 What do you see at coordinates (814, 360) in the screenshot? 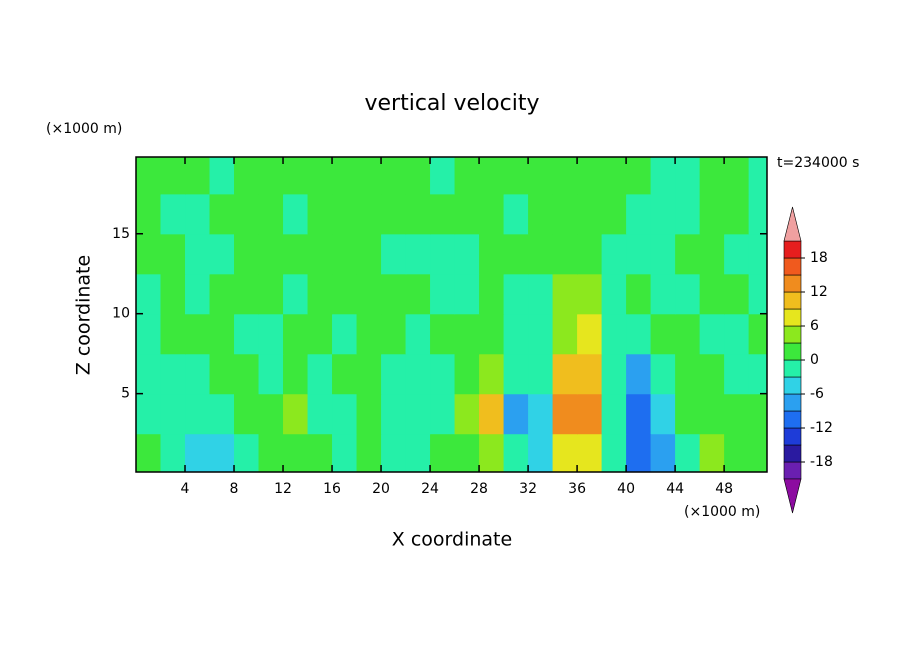
I see `colorbar-tick-label: 0` at bounding box center [814, 360].